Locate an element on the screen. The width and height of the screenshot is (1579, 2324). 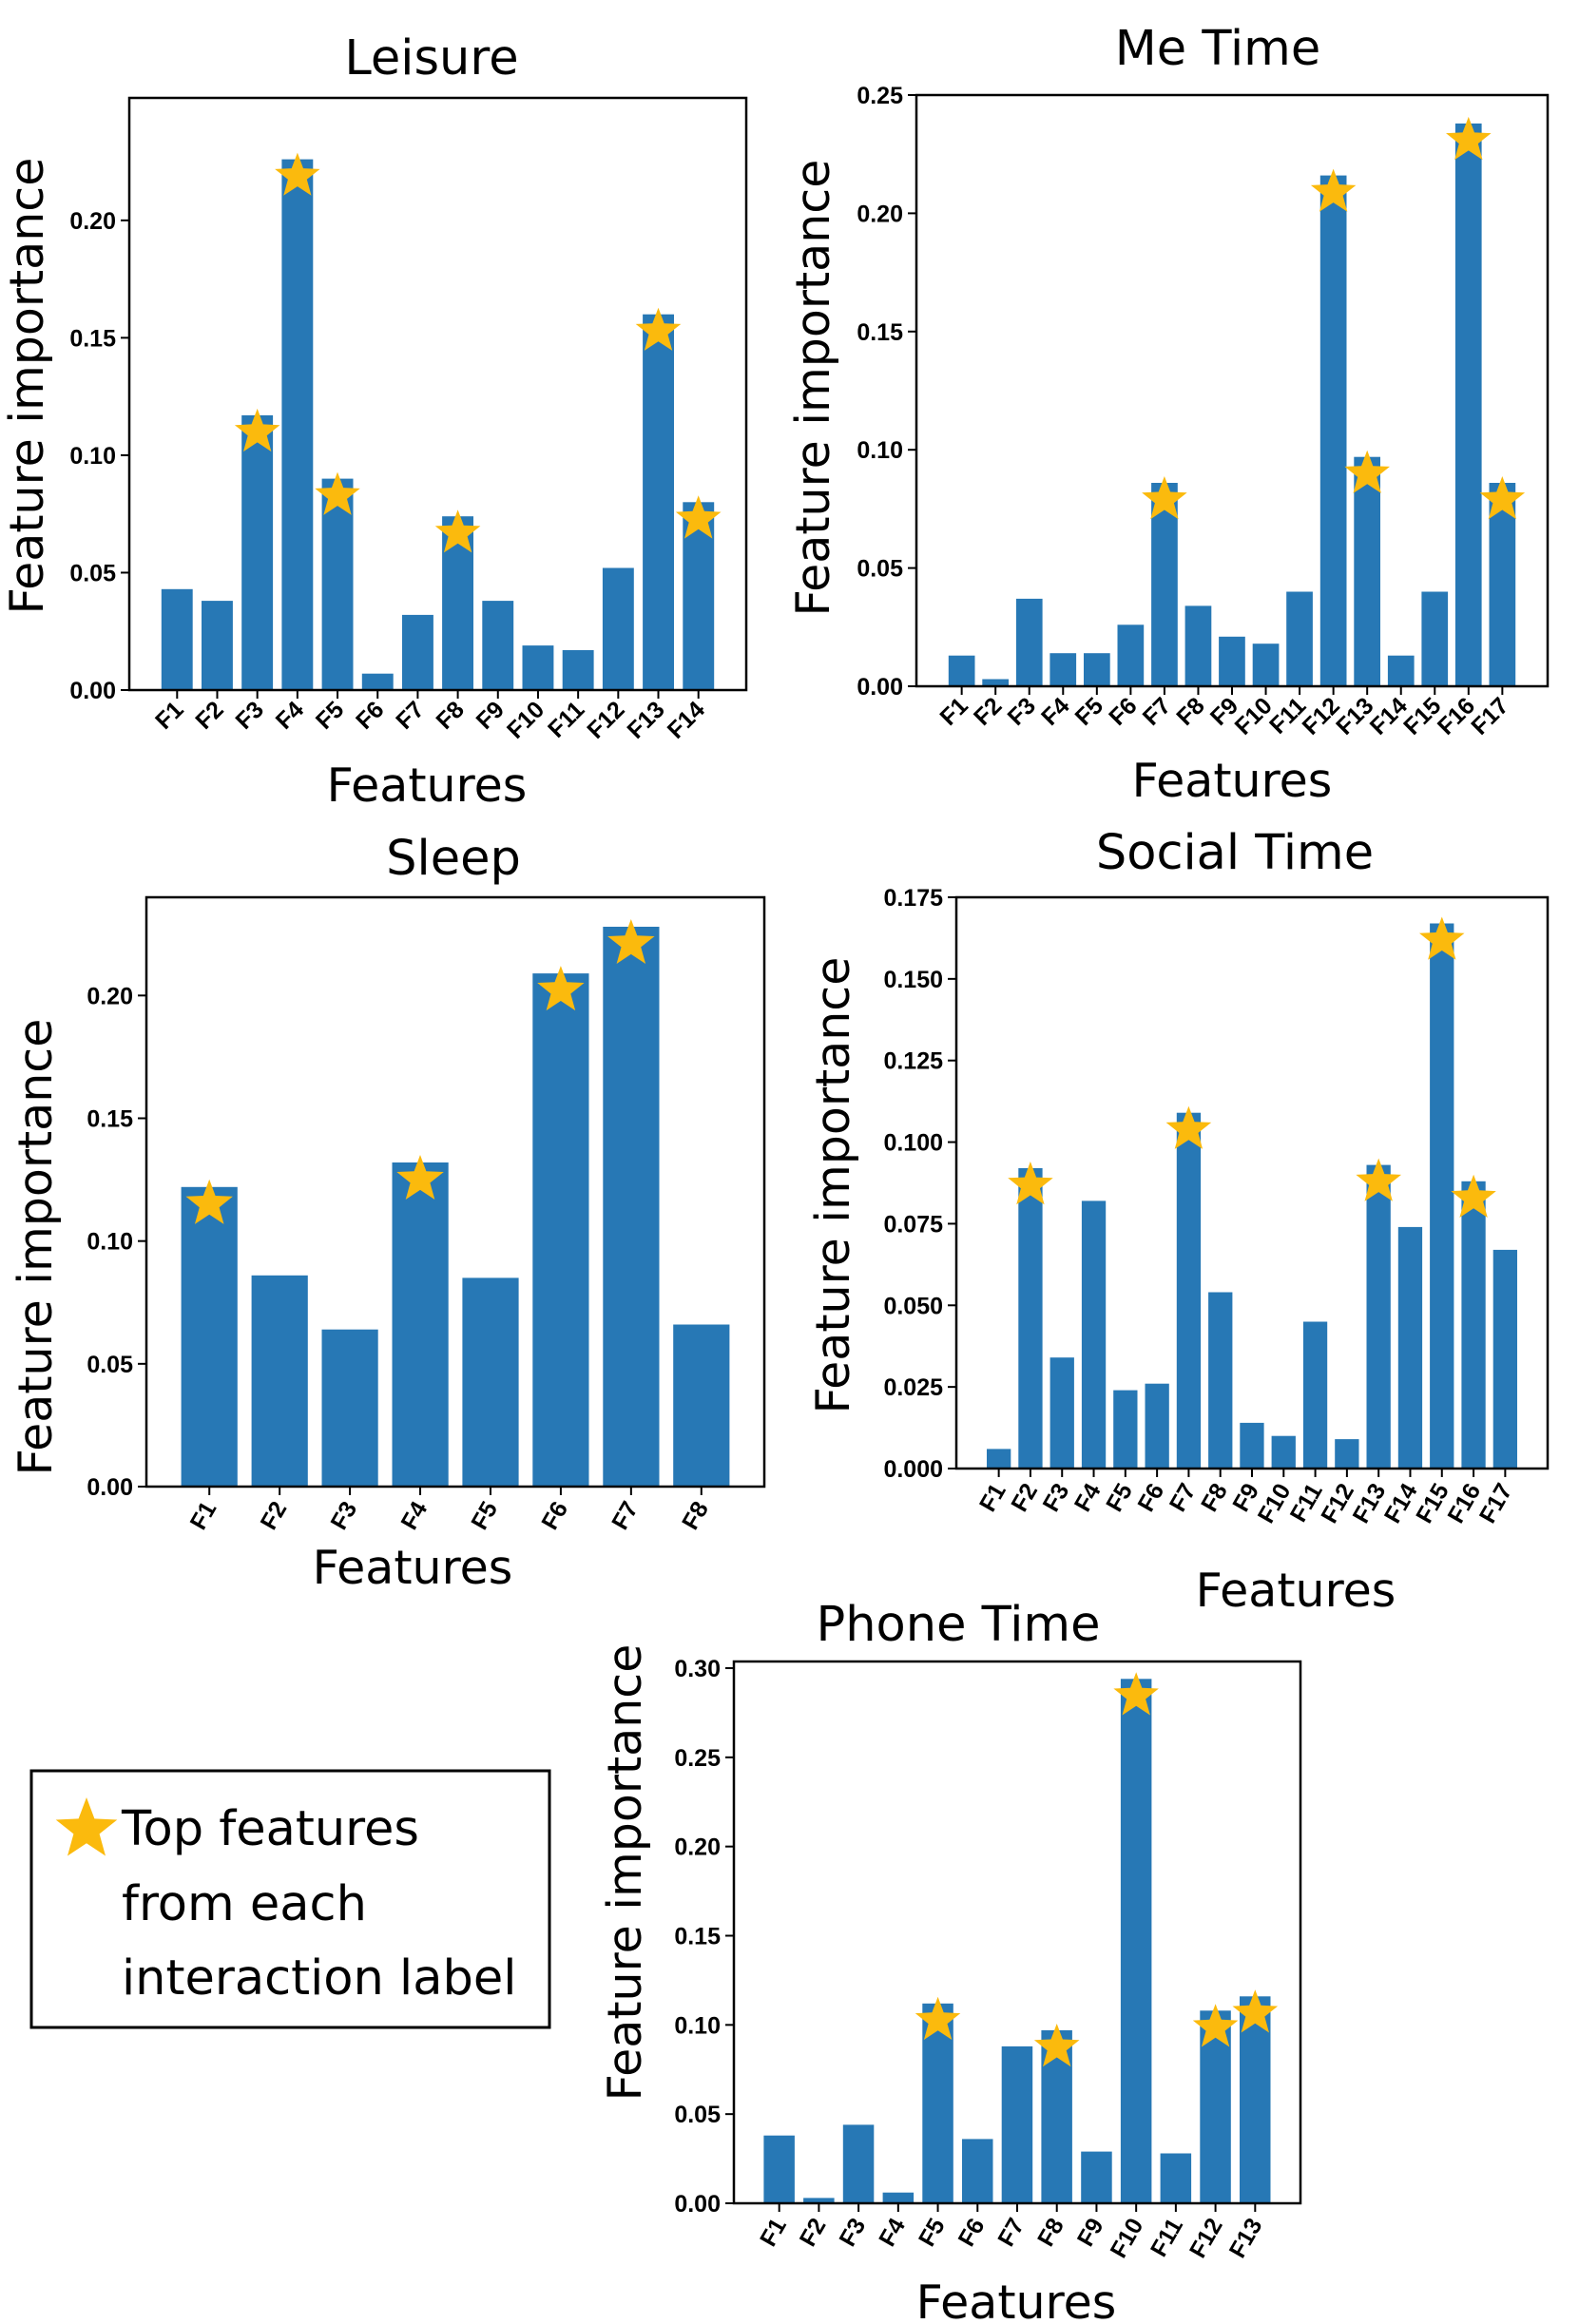
y-tick-label: 0.10 is located at coordinates (92, 457).